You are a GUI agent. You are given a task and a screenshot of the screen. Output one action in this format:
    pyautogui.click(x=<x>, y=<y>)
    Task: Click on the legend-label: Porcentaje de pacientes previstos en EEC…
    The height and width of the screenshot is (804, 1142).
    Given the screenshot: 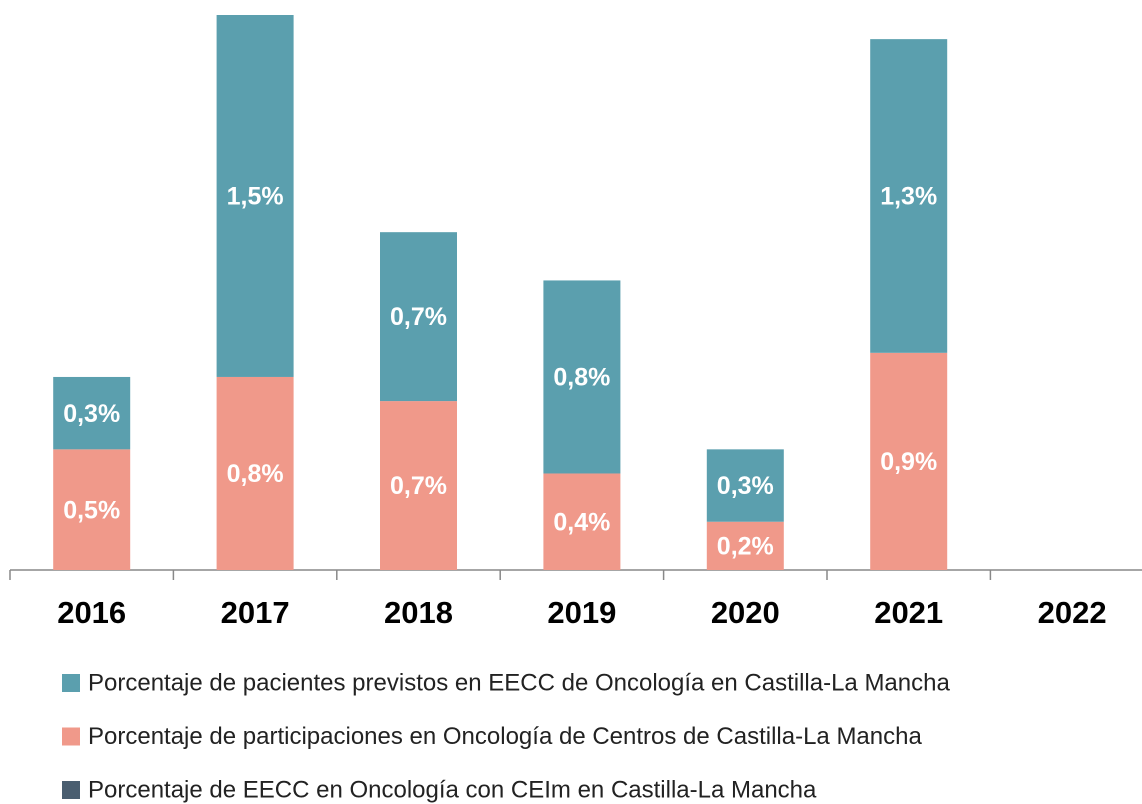 What is the action you would take?
    pyautogui.click(x=519, y=682)
    